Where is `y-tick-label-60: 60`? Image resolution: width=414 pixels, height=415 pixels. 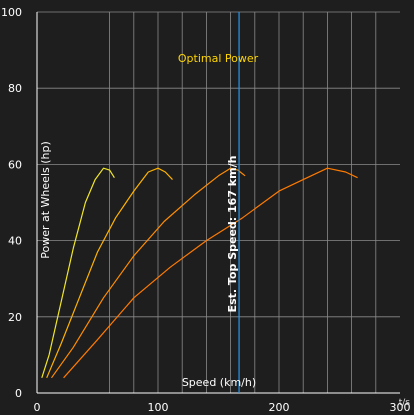
y-tick-label-60: 60 is located at coordinates (15, 164).